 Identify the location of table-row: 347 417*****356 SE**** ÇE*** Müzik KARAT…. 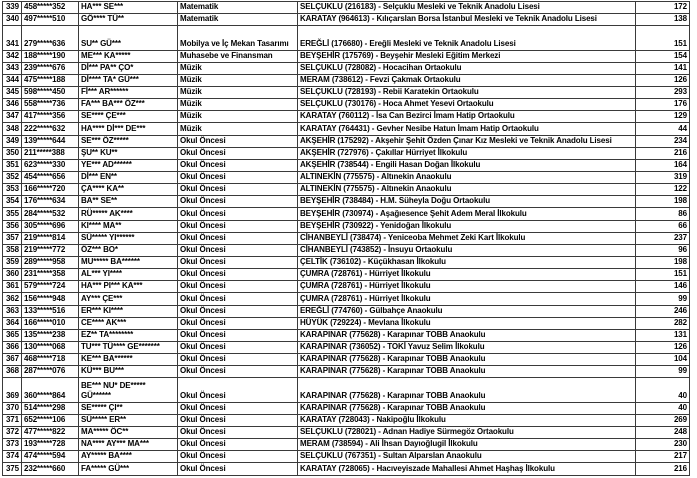
(346, 117).